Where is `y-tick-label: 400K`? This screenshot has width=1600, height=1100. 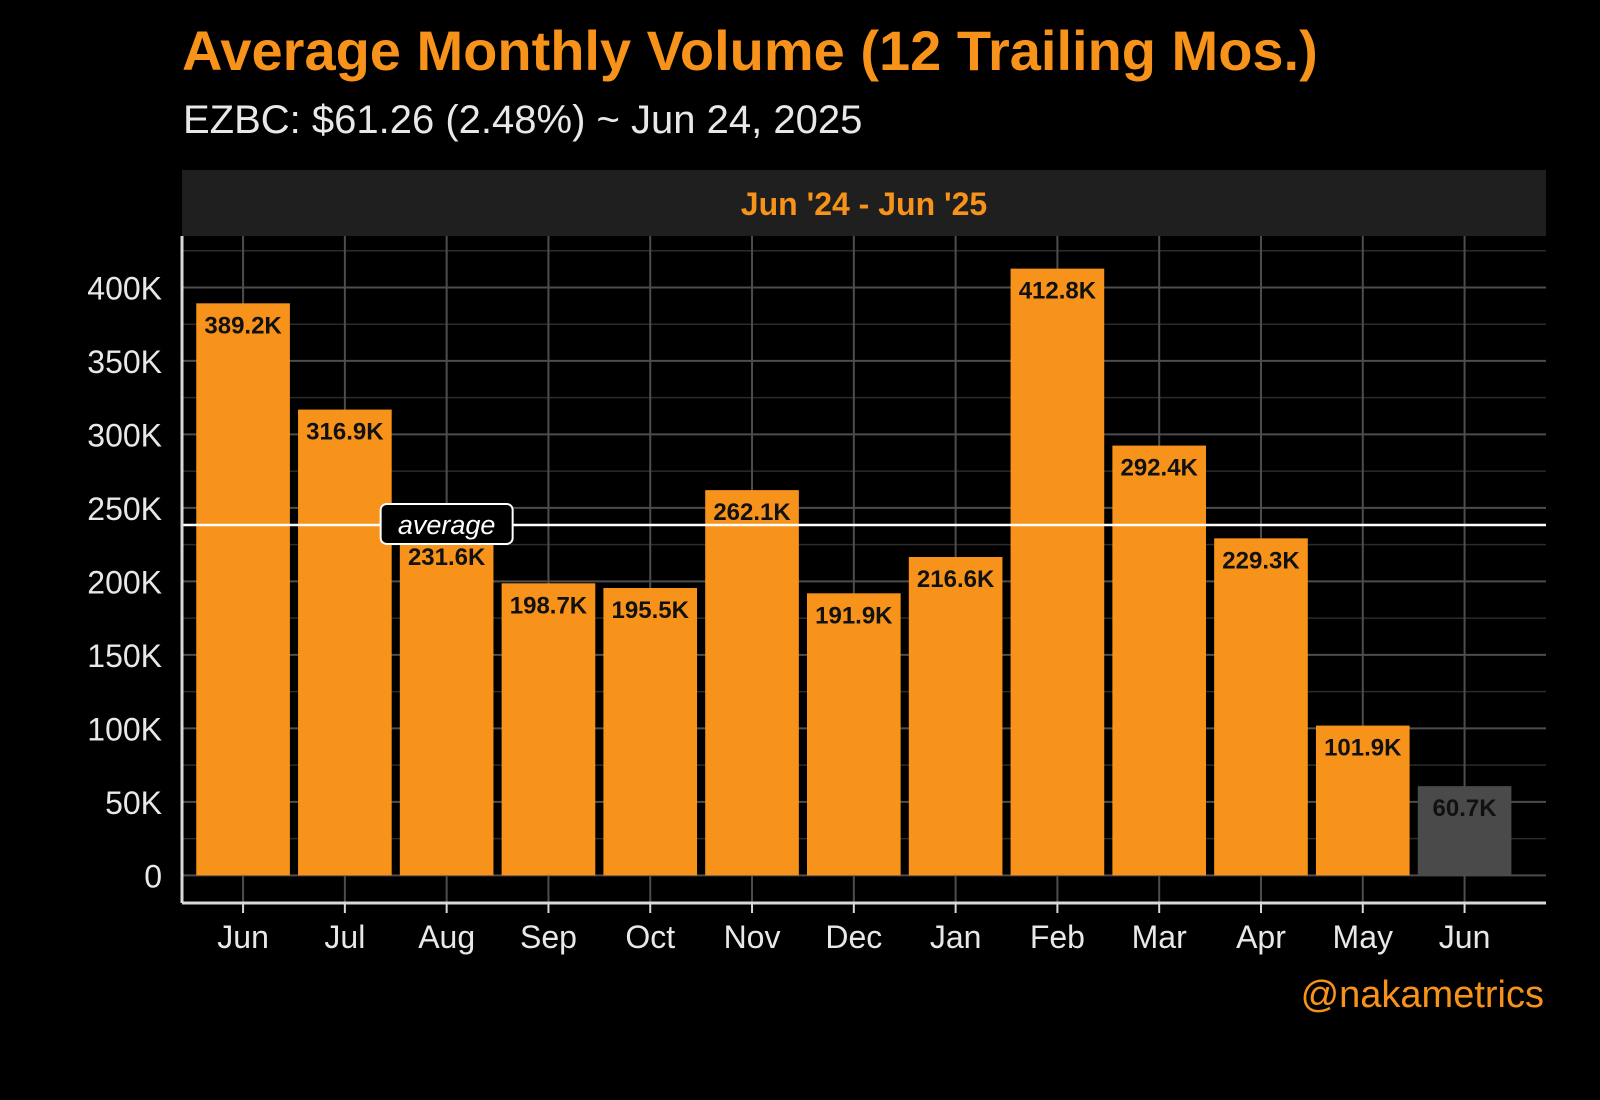
y-tick-label: 400K is located at coordinates (124, 288).